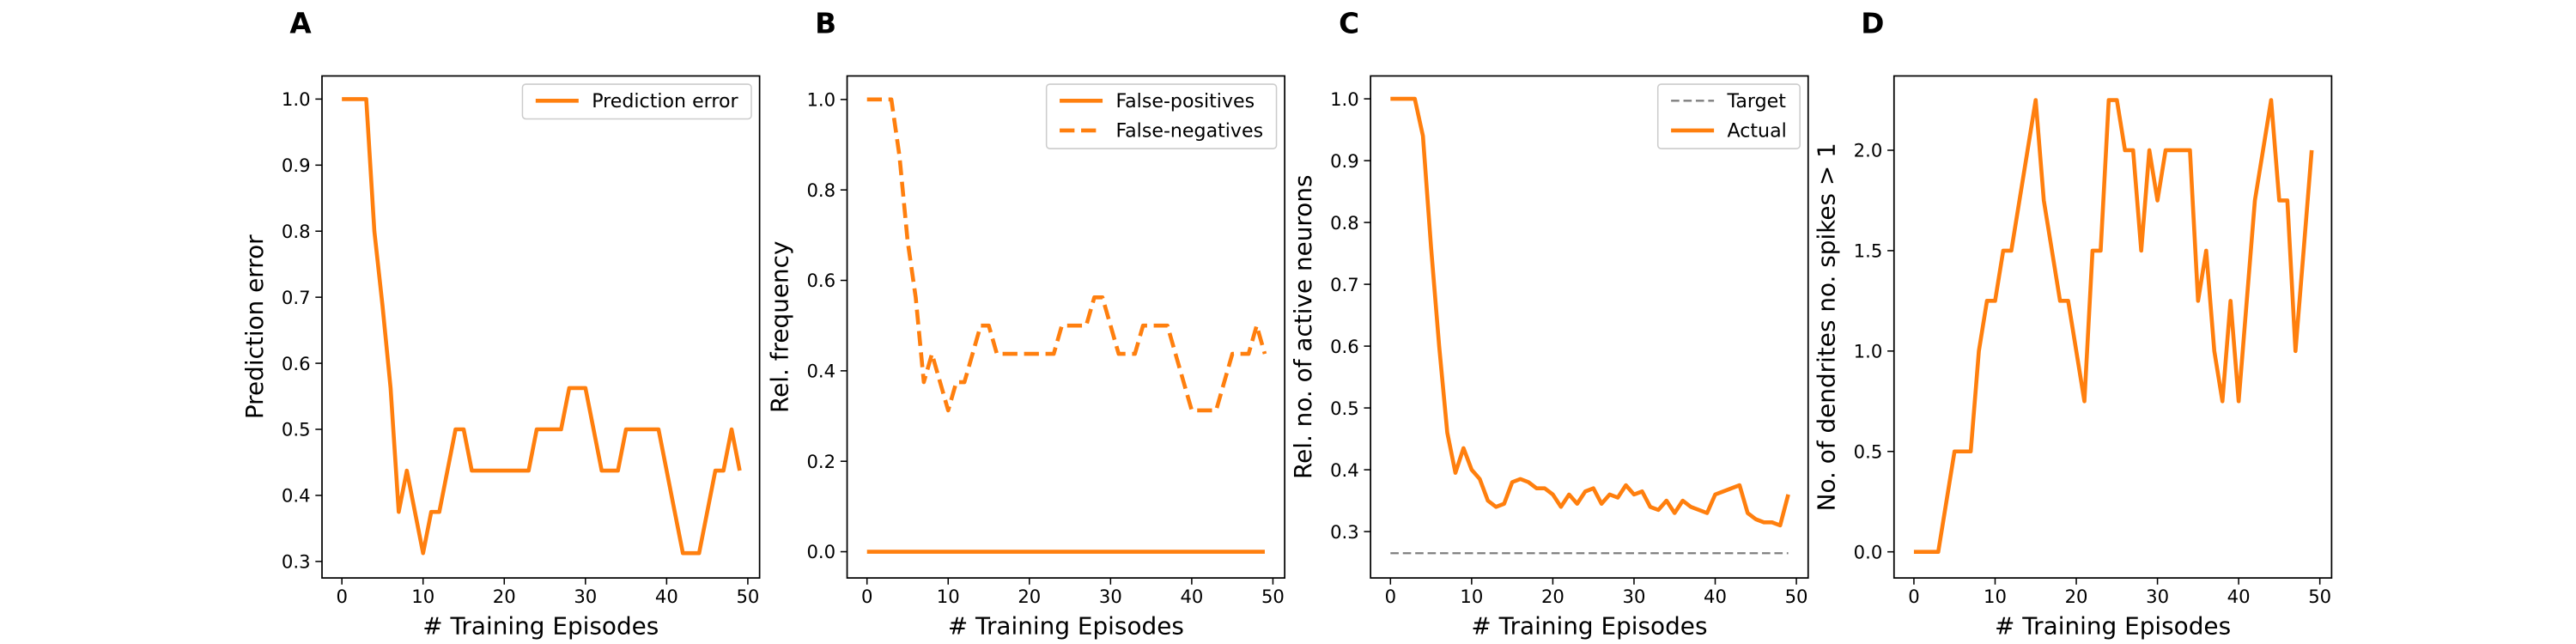 The height and width of the screenshot is (644, 2576). I want to click on legend: Prediction error, so click(636, 101).